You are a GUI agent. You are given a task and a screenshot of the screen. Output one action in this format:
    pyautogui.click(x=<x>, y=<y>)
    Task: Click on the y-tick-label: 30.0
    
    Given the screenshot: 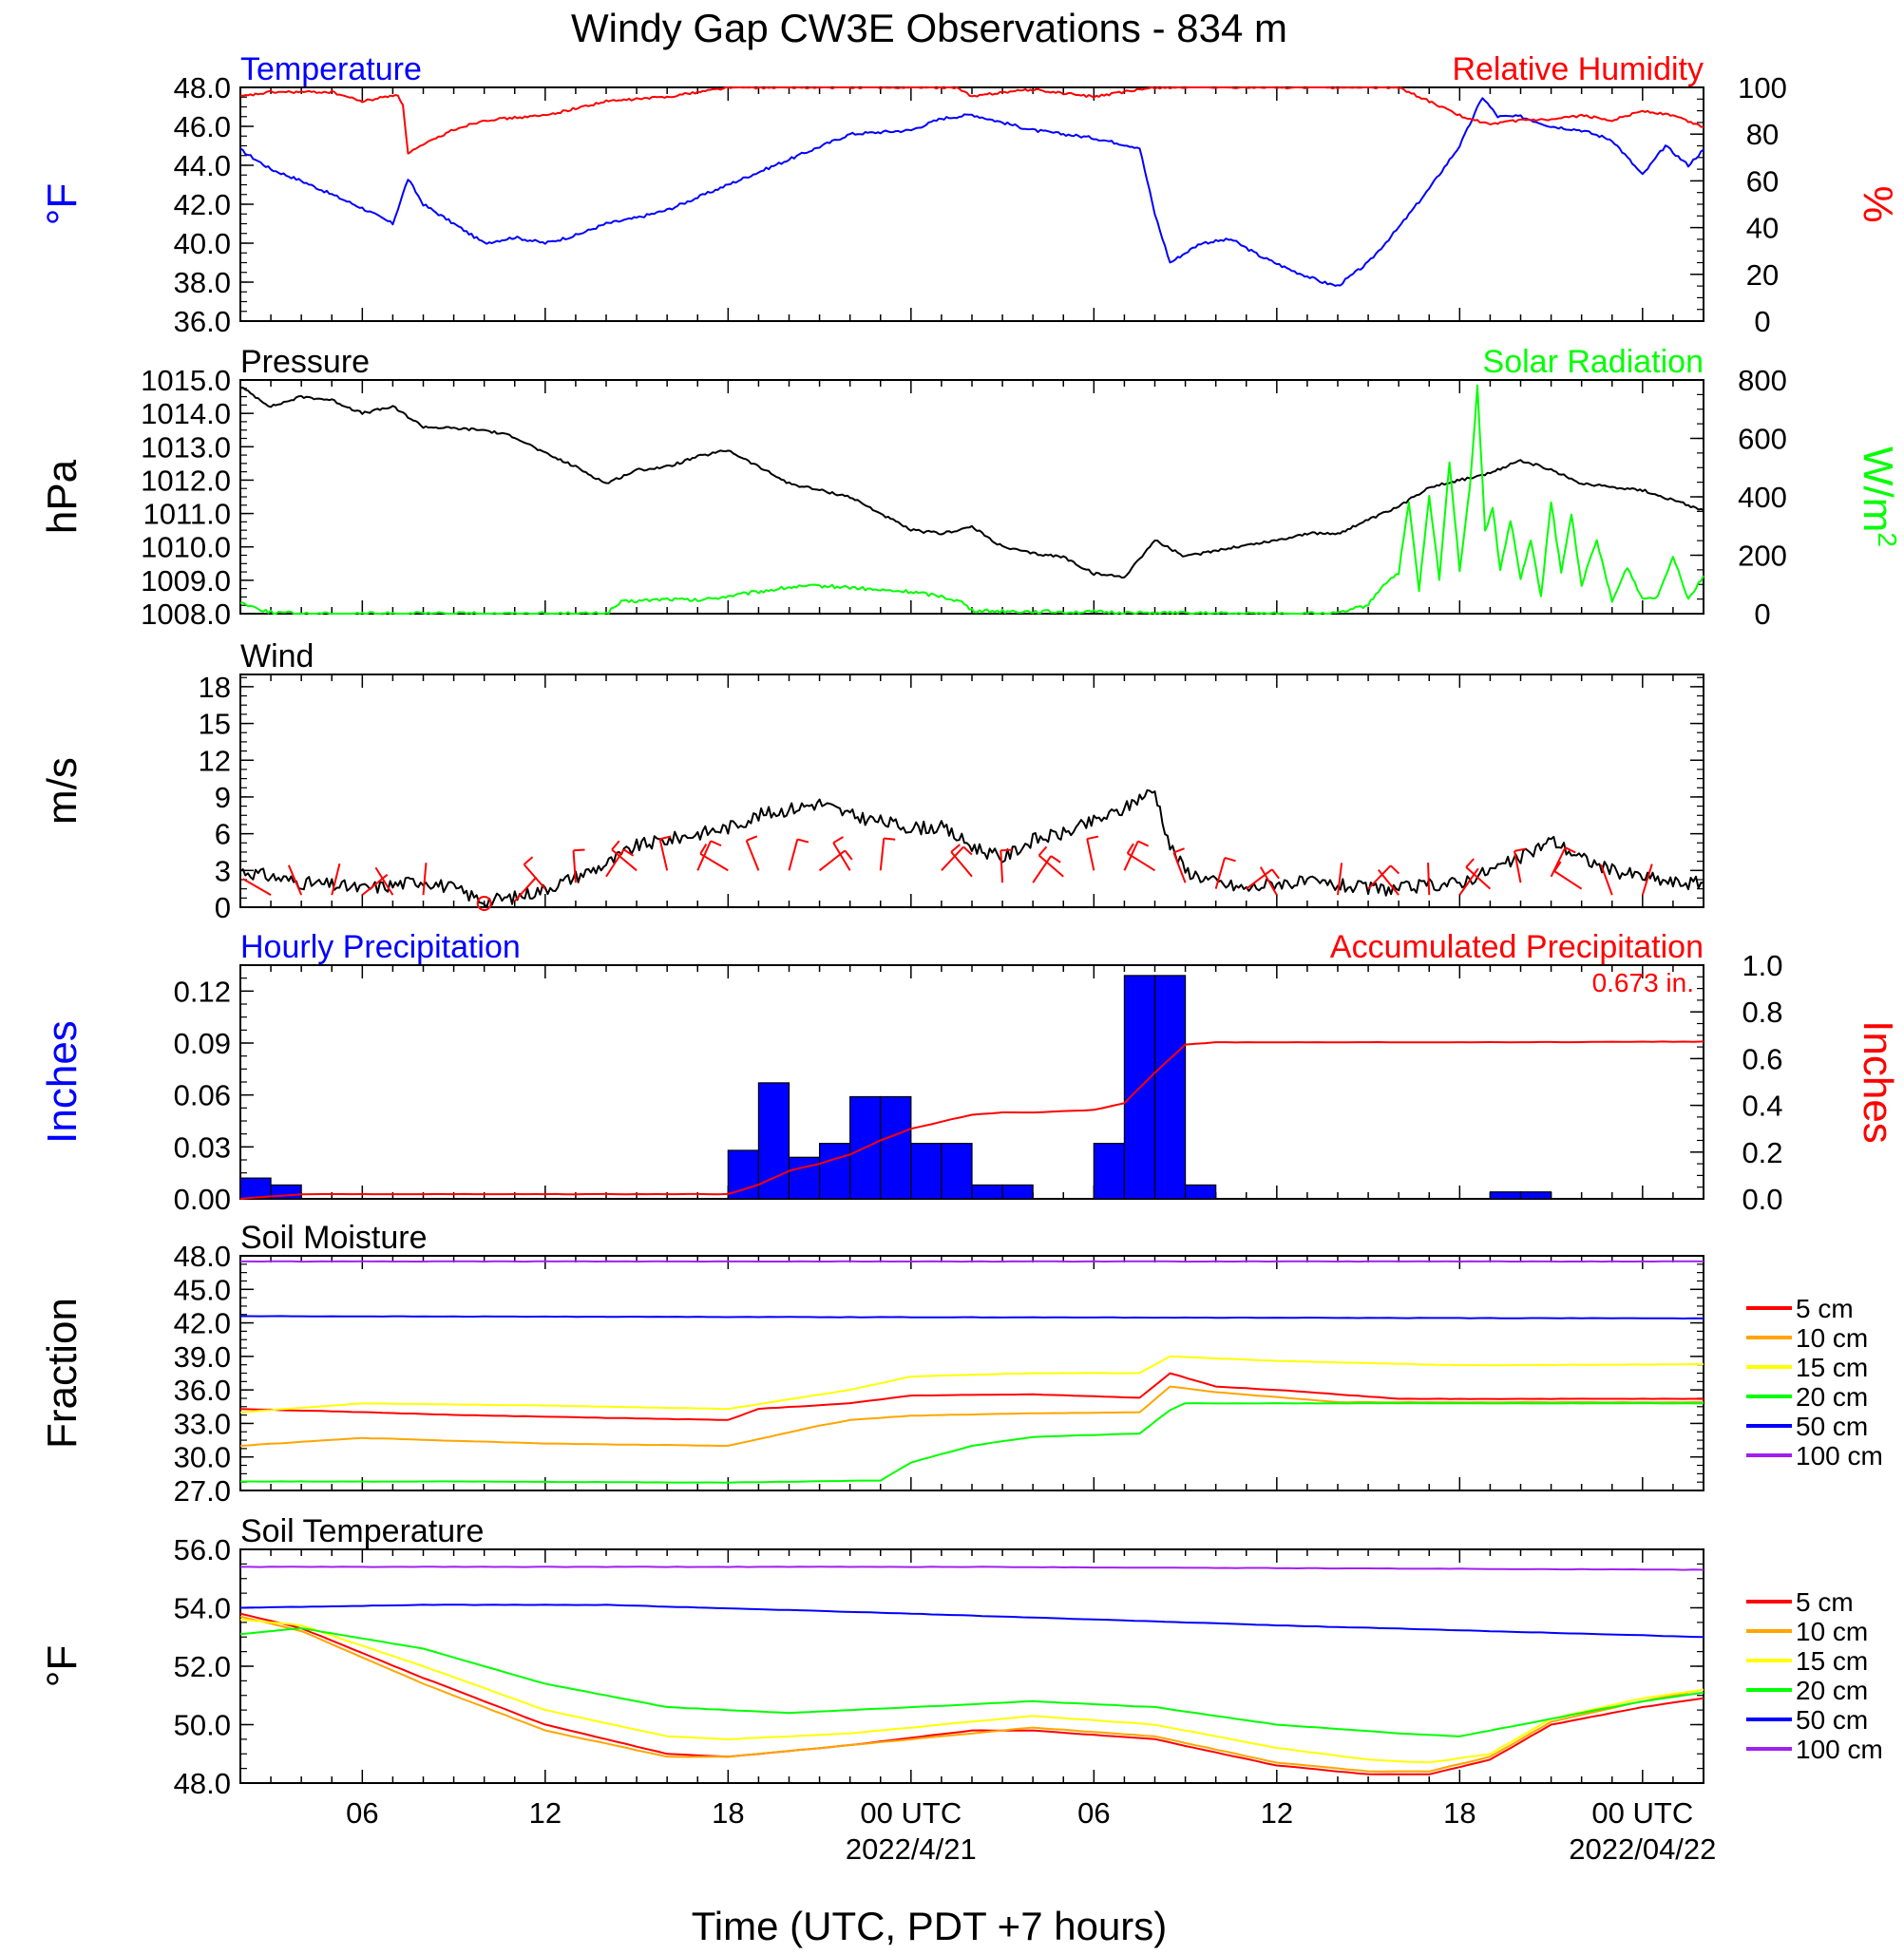 What is the action you would take?
    pyautogui.click(x=202, y=1457)
    